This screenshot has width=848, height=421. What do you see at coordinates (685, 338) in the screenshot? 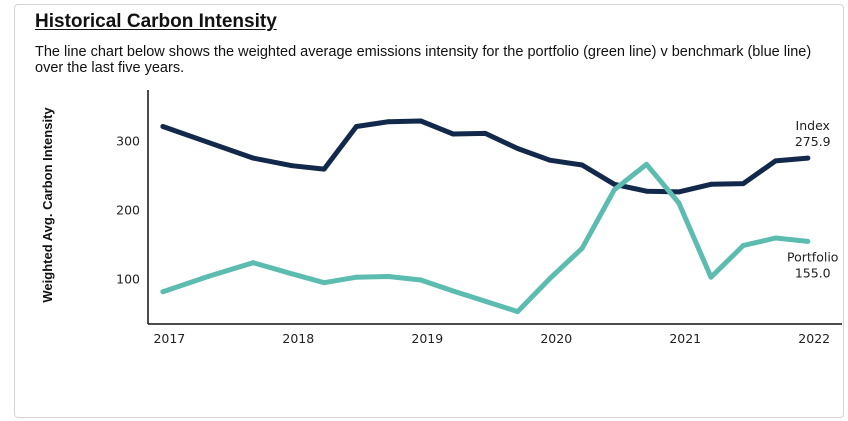
I see `x-tick-label: 2021` at bounding box center [685, 338].